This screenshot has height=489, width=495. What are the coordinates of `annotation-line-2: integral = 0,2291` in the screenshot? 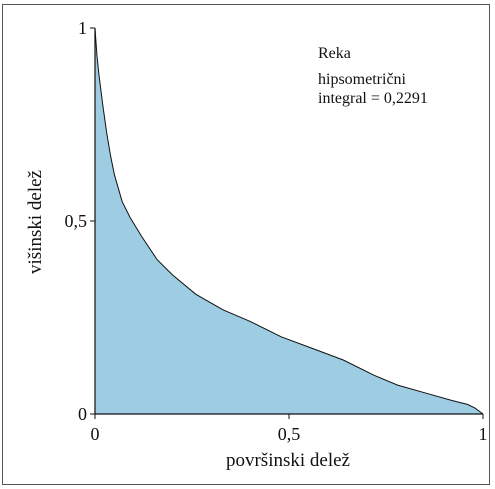 It's located at (373, 98).